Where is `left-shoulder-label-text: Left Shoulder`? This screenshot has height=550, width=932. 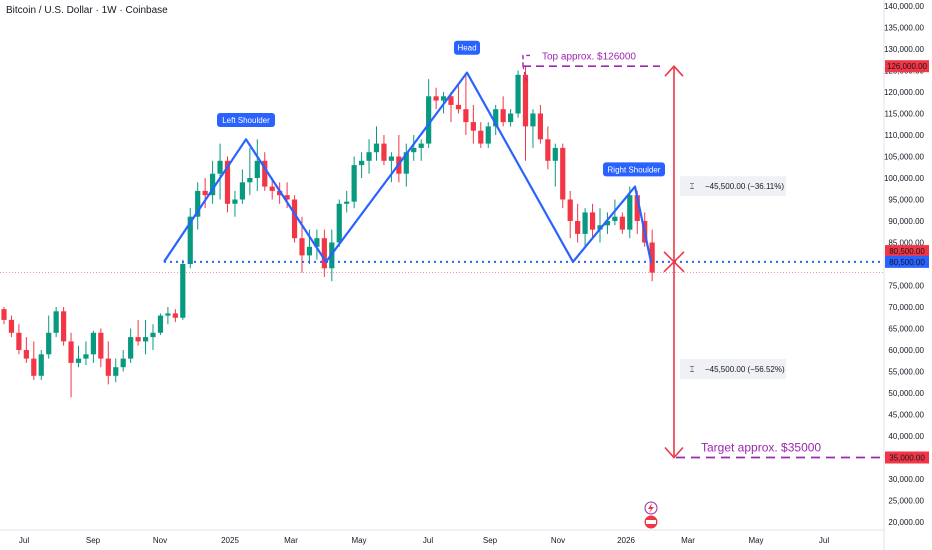
left-shoulder-label-text: Left Shoulder is located at coordinates (246, 120).